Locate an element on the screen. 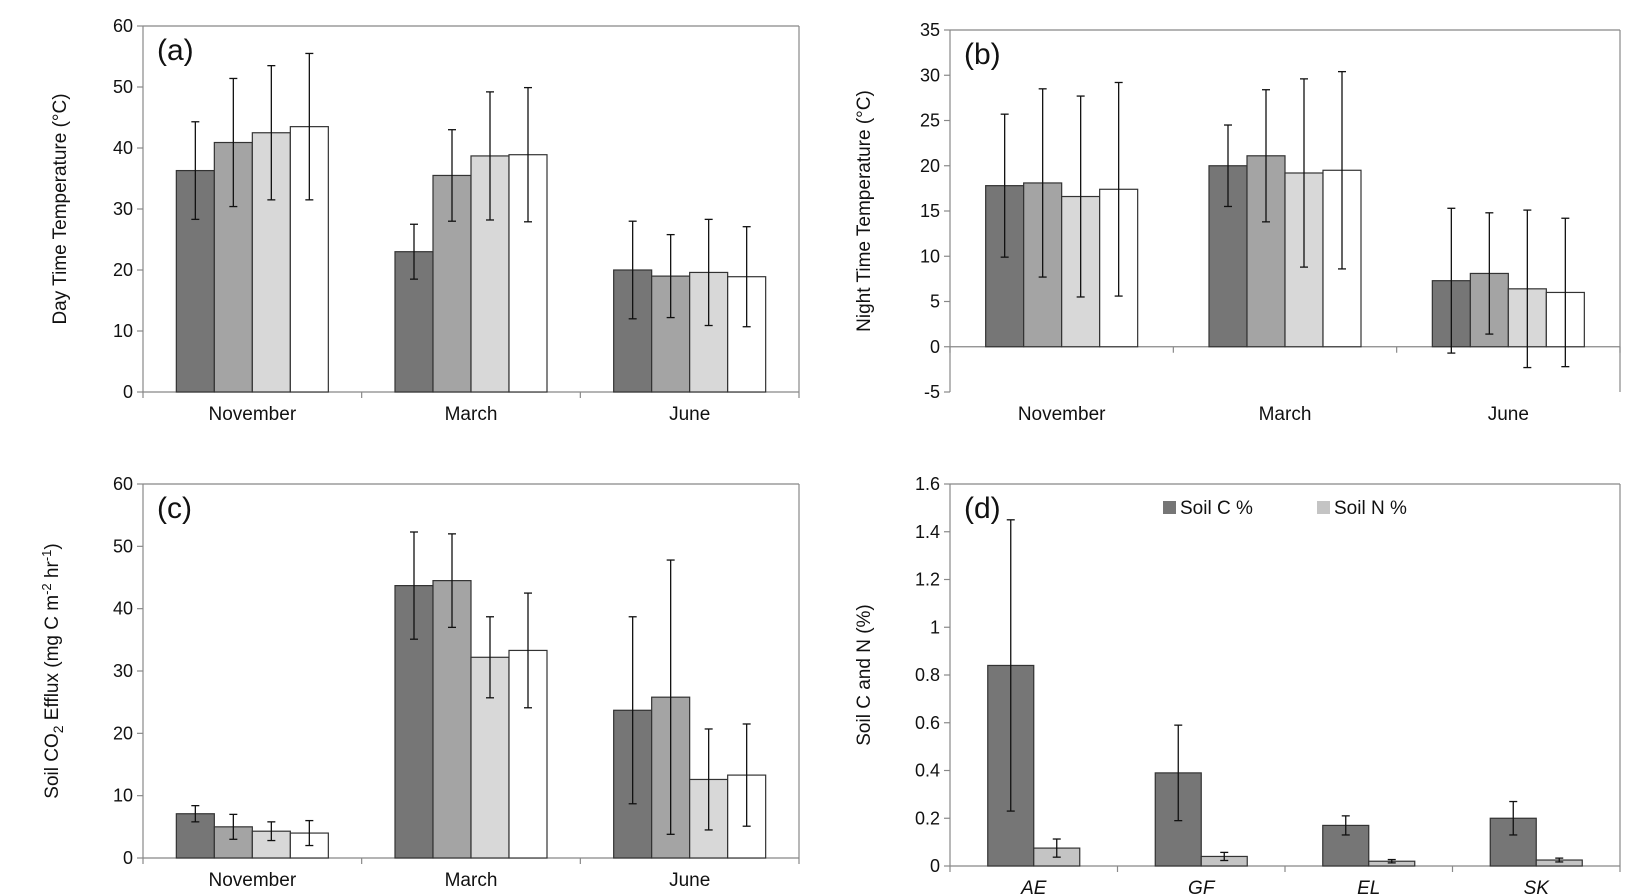 Image resolution: width=1636 pixels, height=896 pixels. legend-label-1: Soil C % is located at coordinates (1216, 508).